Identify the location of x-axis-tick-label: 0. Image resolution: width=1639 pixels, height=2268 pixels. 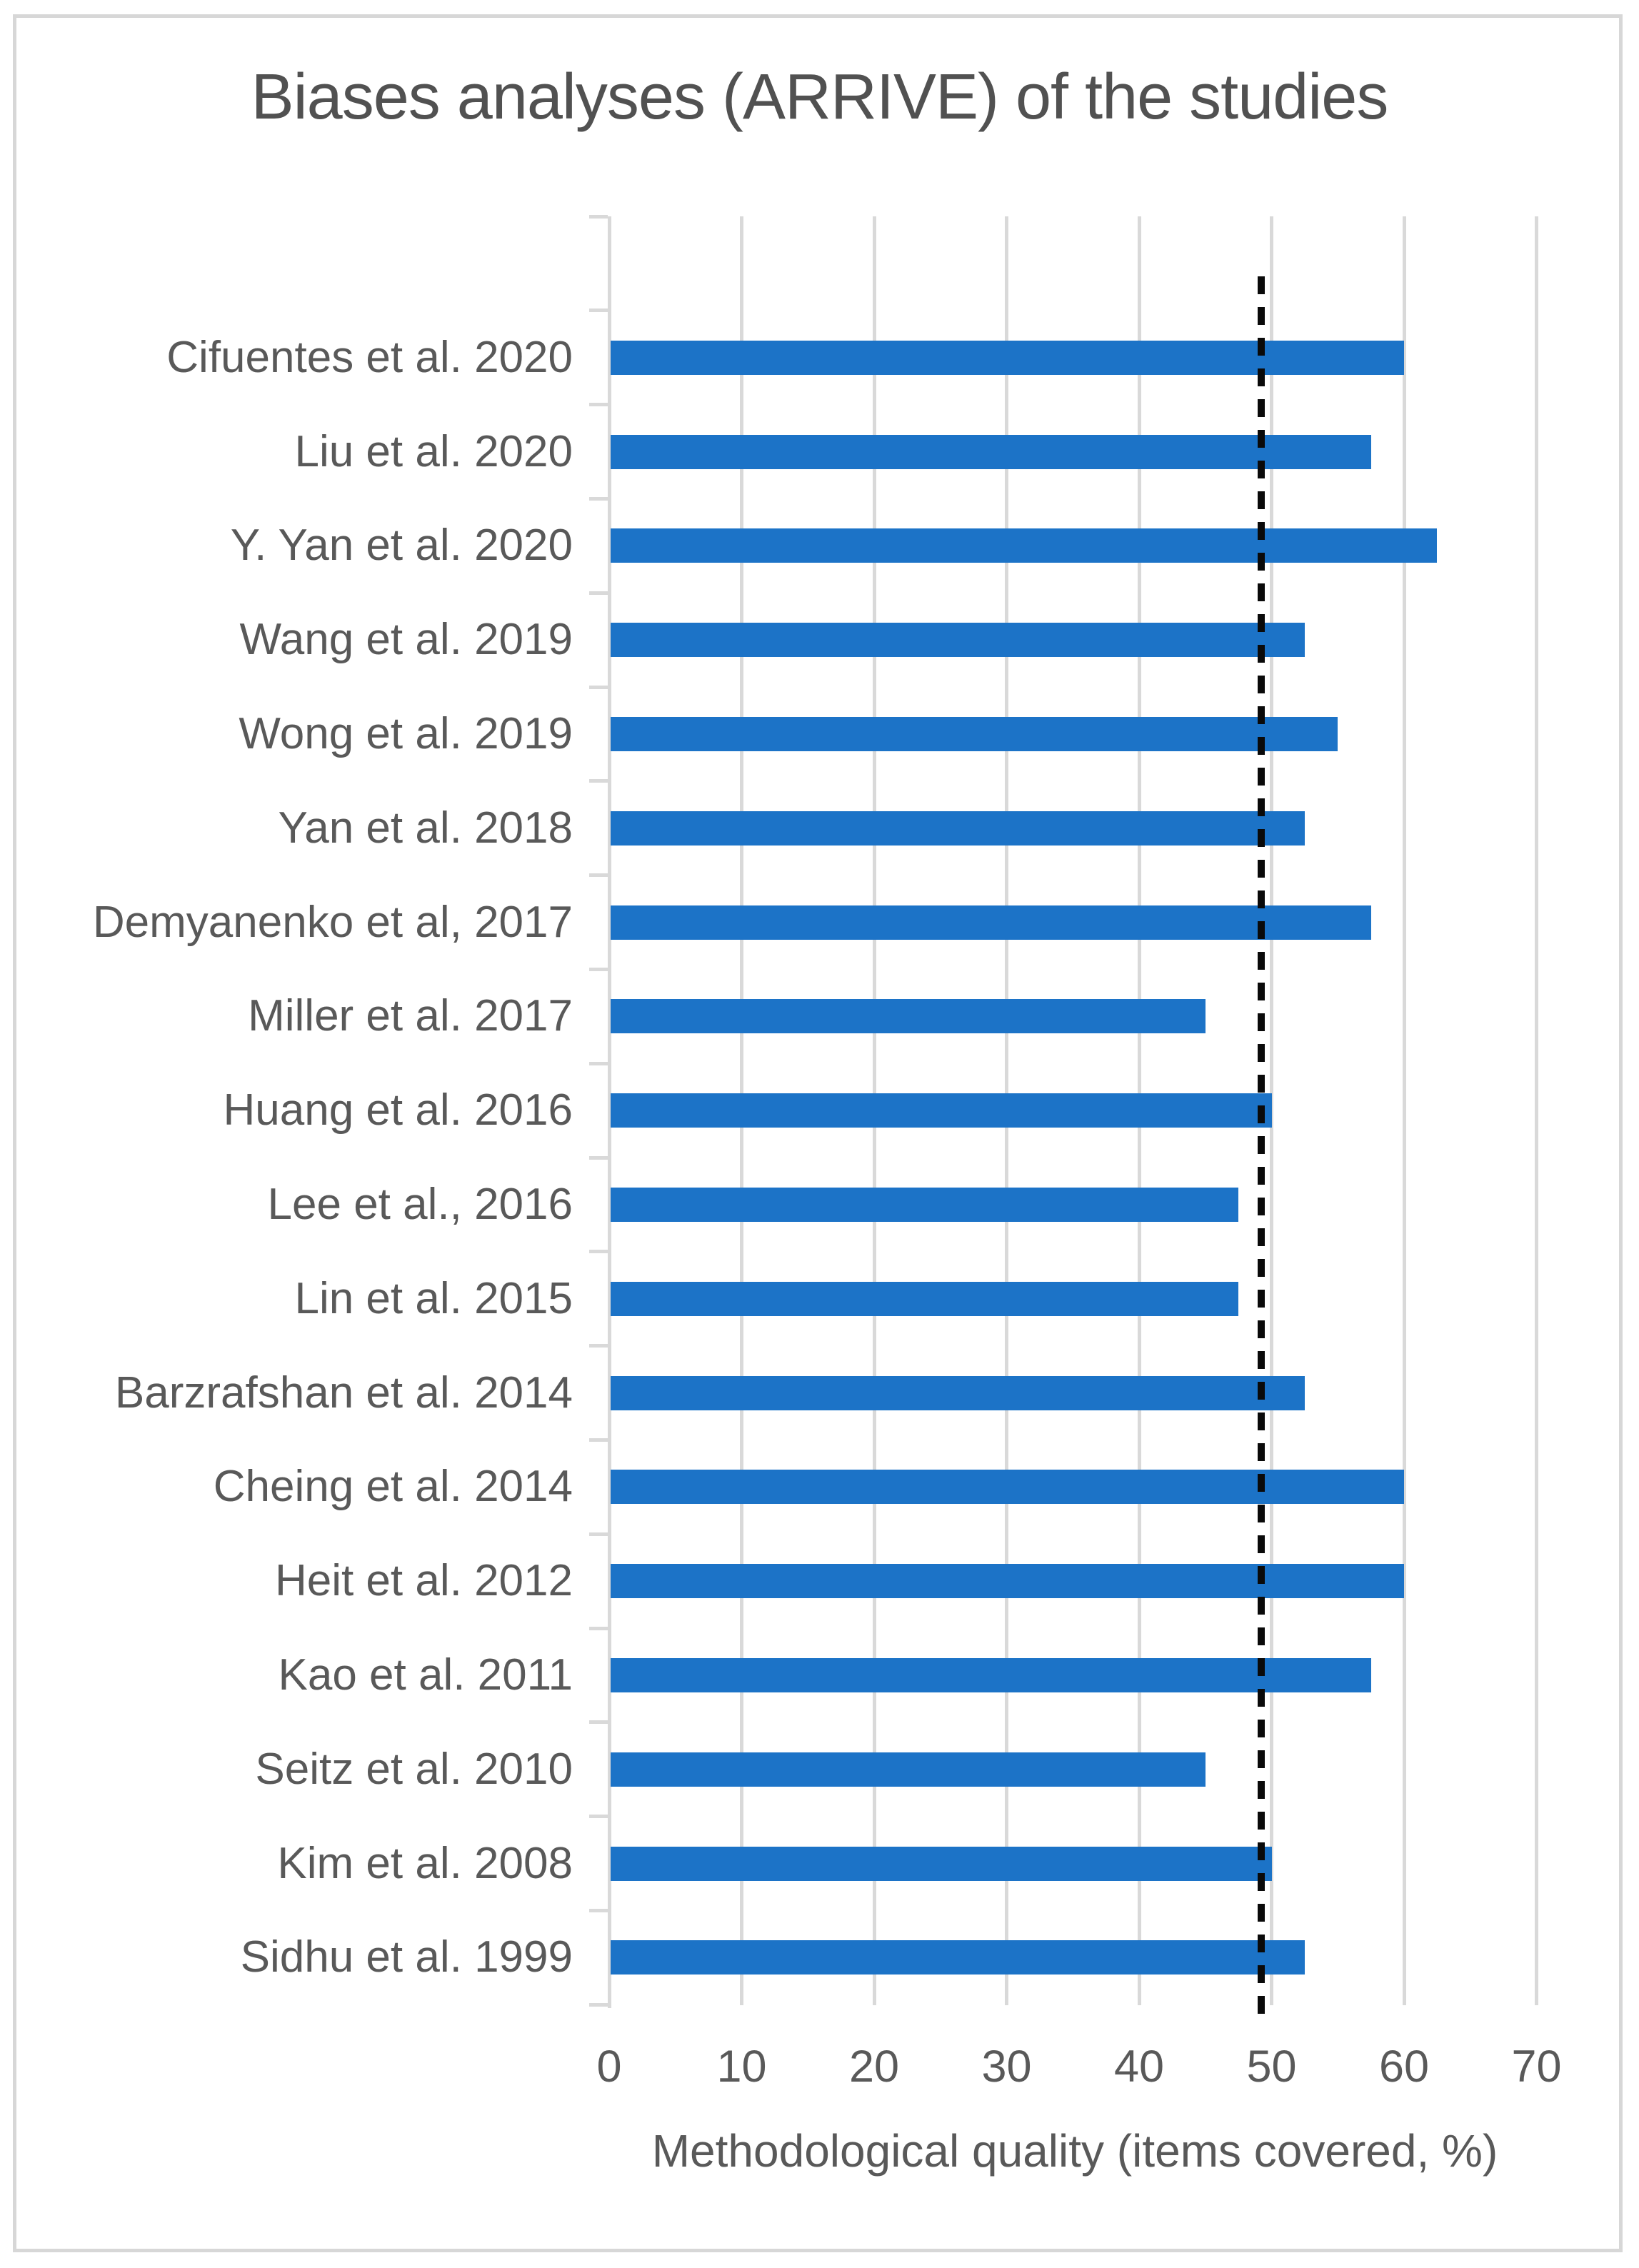
(609, 2067).